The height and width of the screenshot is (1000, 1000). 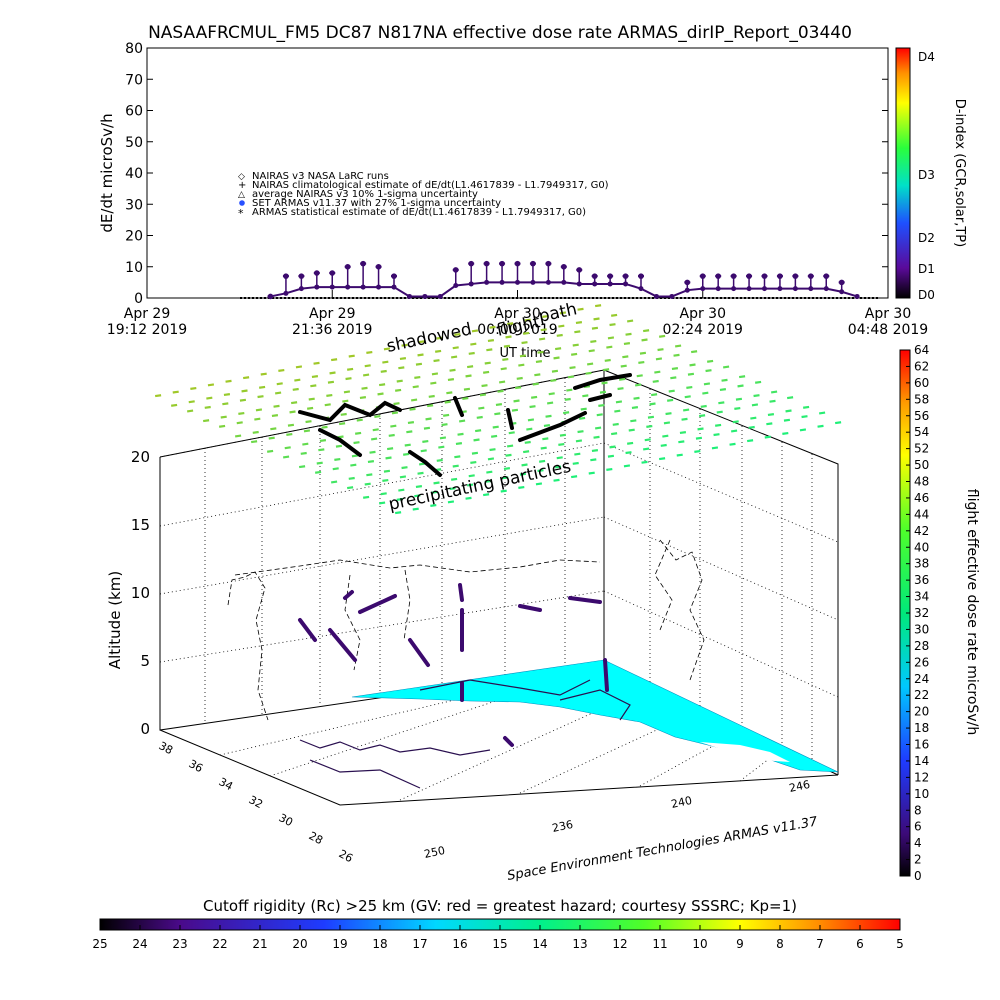 What do you see at coordinates (139, 944) in the screenshot?
I see `cutoff-tick-label: 24` at bounding box center [139, 944].